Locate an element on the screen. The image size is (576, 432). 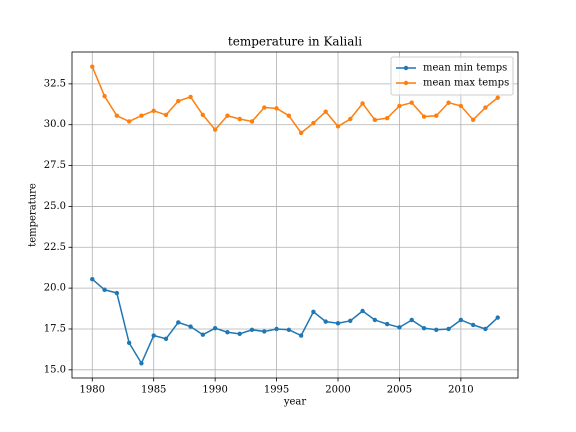
legend-label: mean max temps is located at coordinates (466, 83).